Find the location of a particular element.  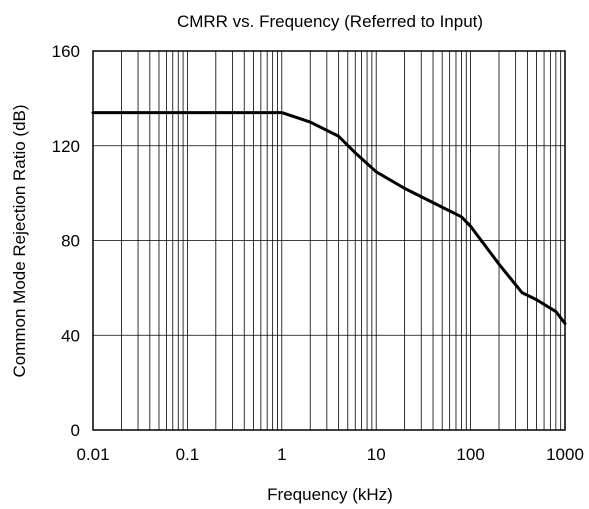

x-axis-label: Frequency (kHz) is located at coordinates (330, 494).